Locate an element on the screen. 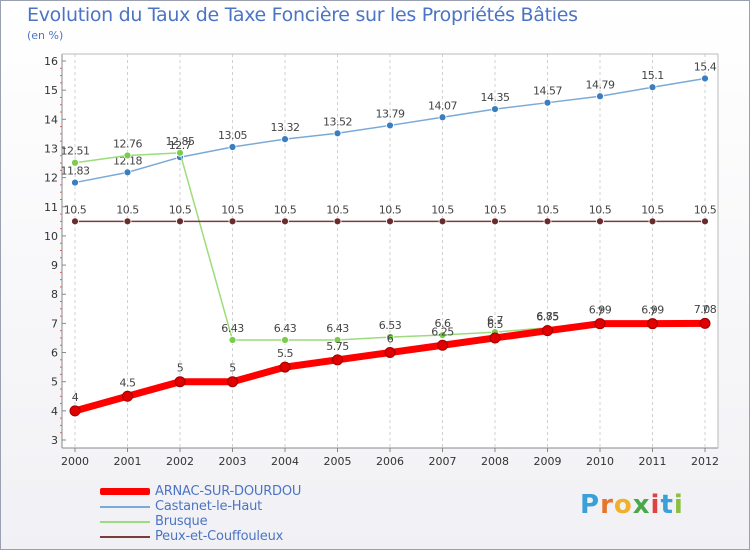 The width and height of the screenshot is (750, 550). x-tick-label: 2009 is located at coordinates (548, 461).